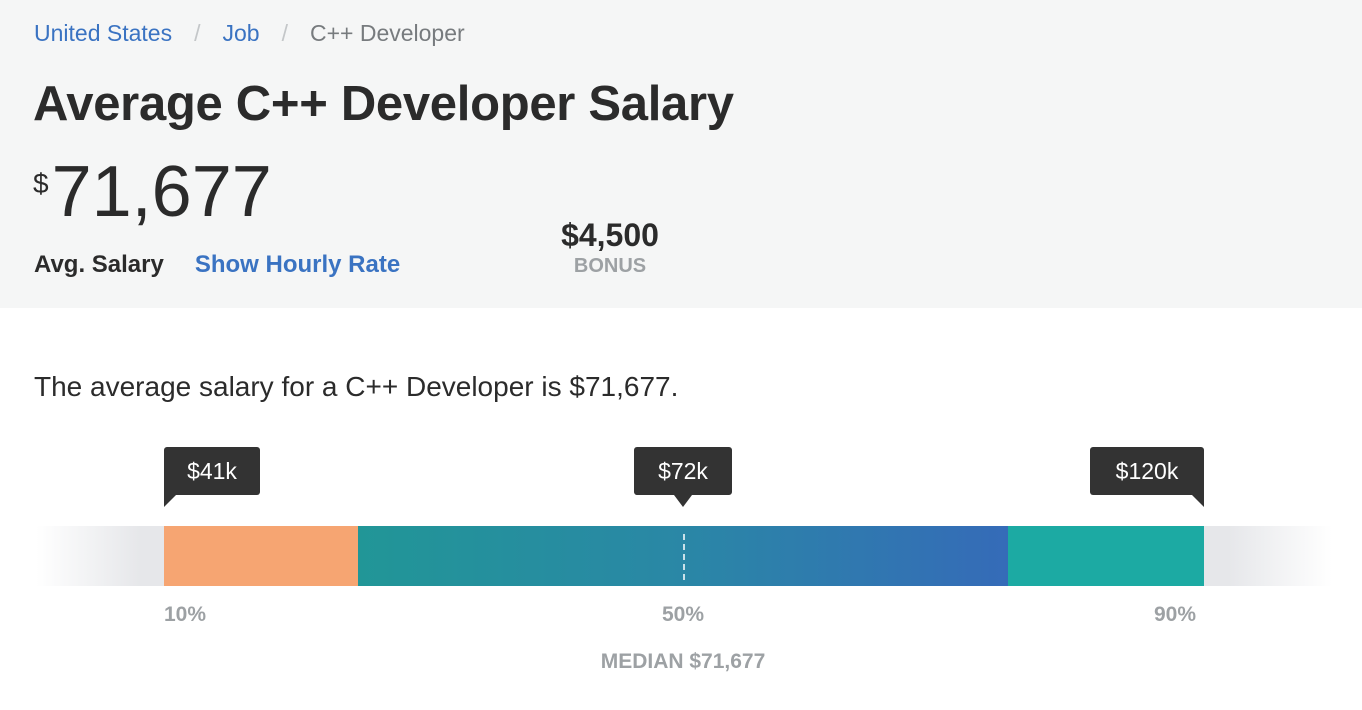 The image size is (1362, 710). I want to click on breadcrumb: United States / Job / C++ Developer, so click(249, 33).